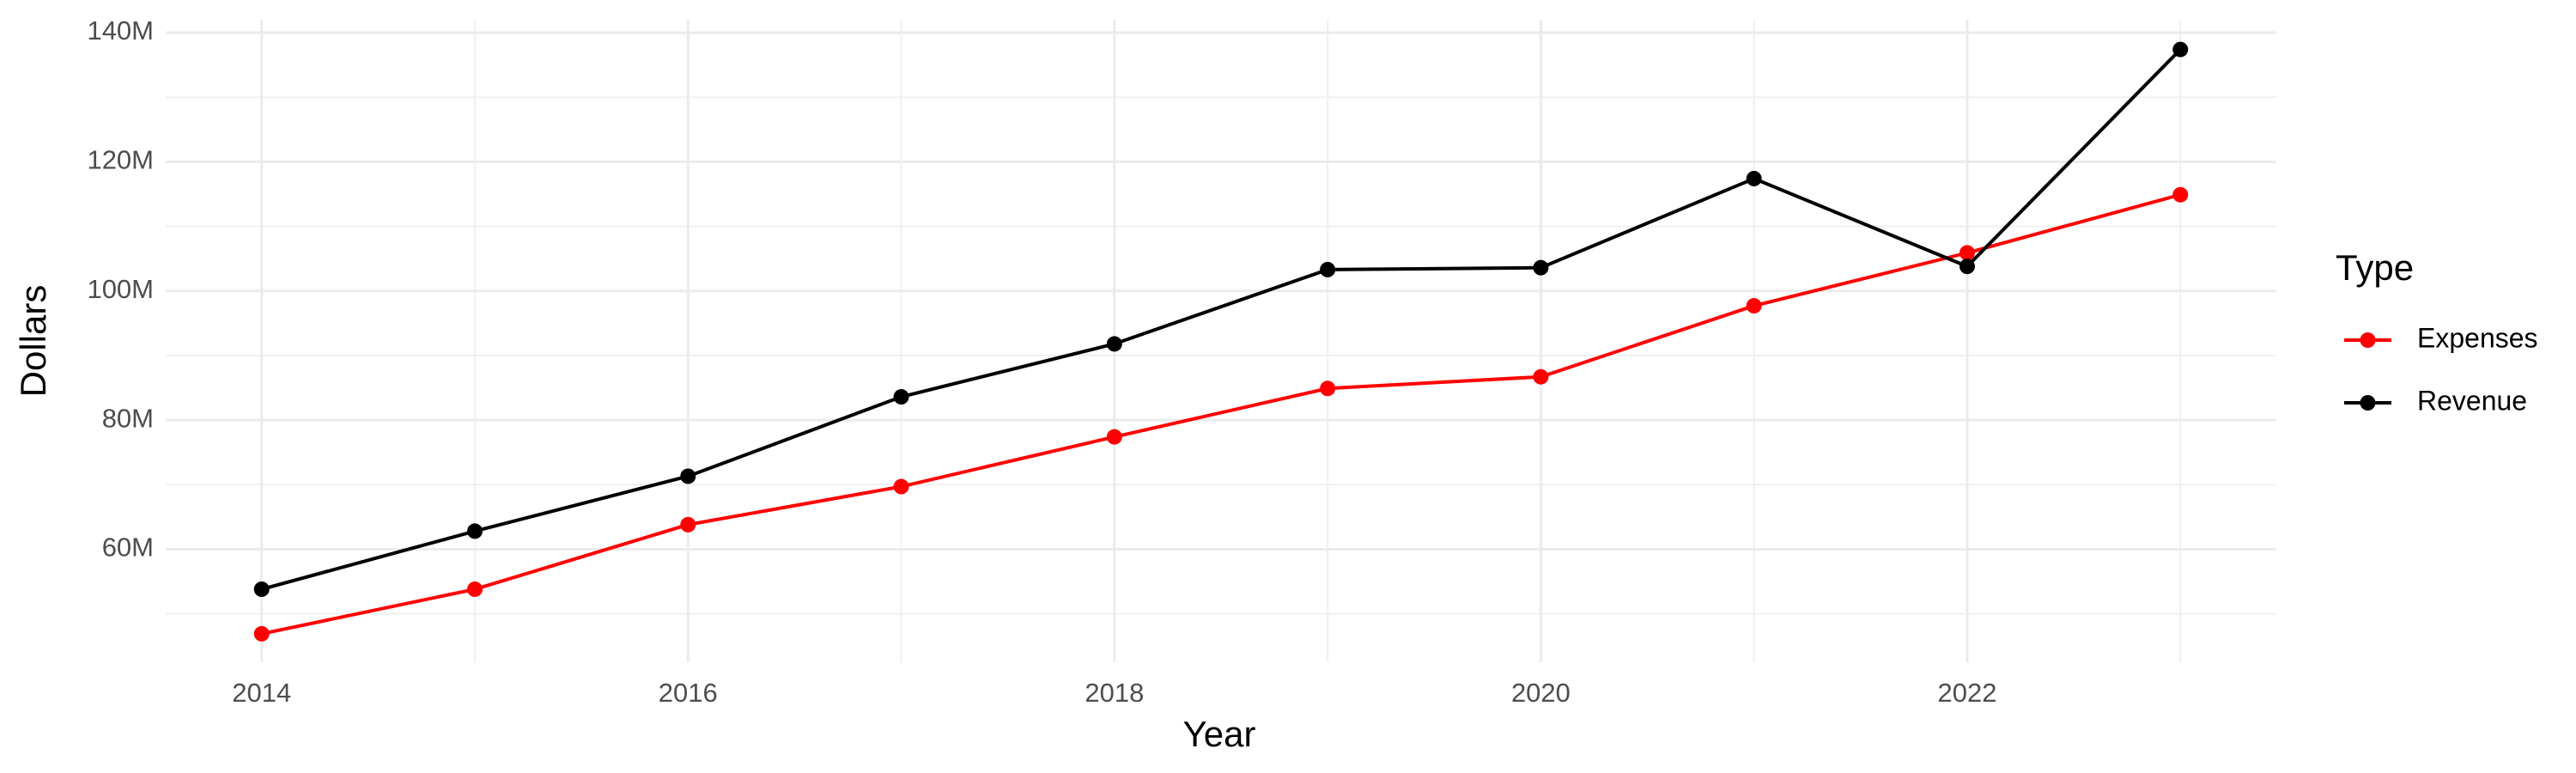  I want to click on y-tick-label: 60M, so click(128, 548).